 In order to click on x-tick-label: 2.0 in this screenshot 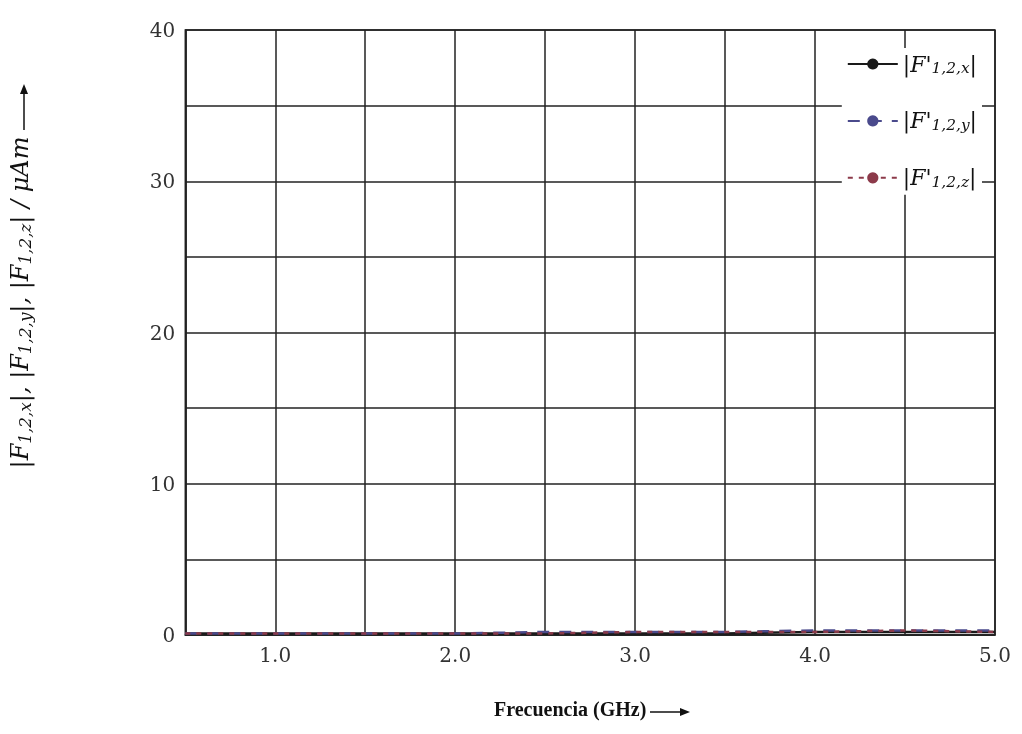, I will do `click(455, 655)`.